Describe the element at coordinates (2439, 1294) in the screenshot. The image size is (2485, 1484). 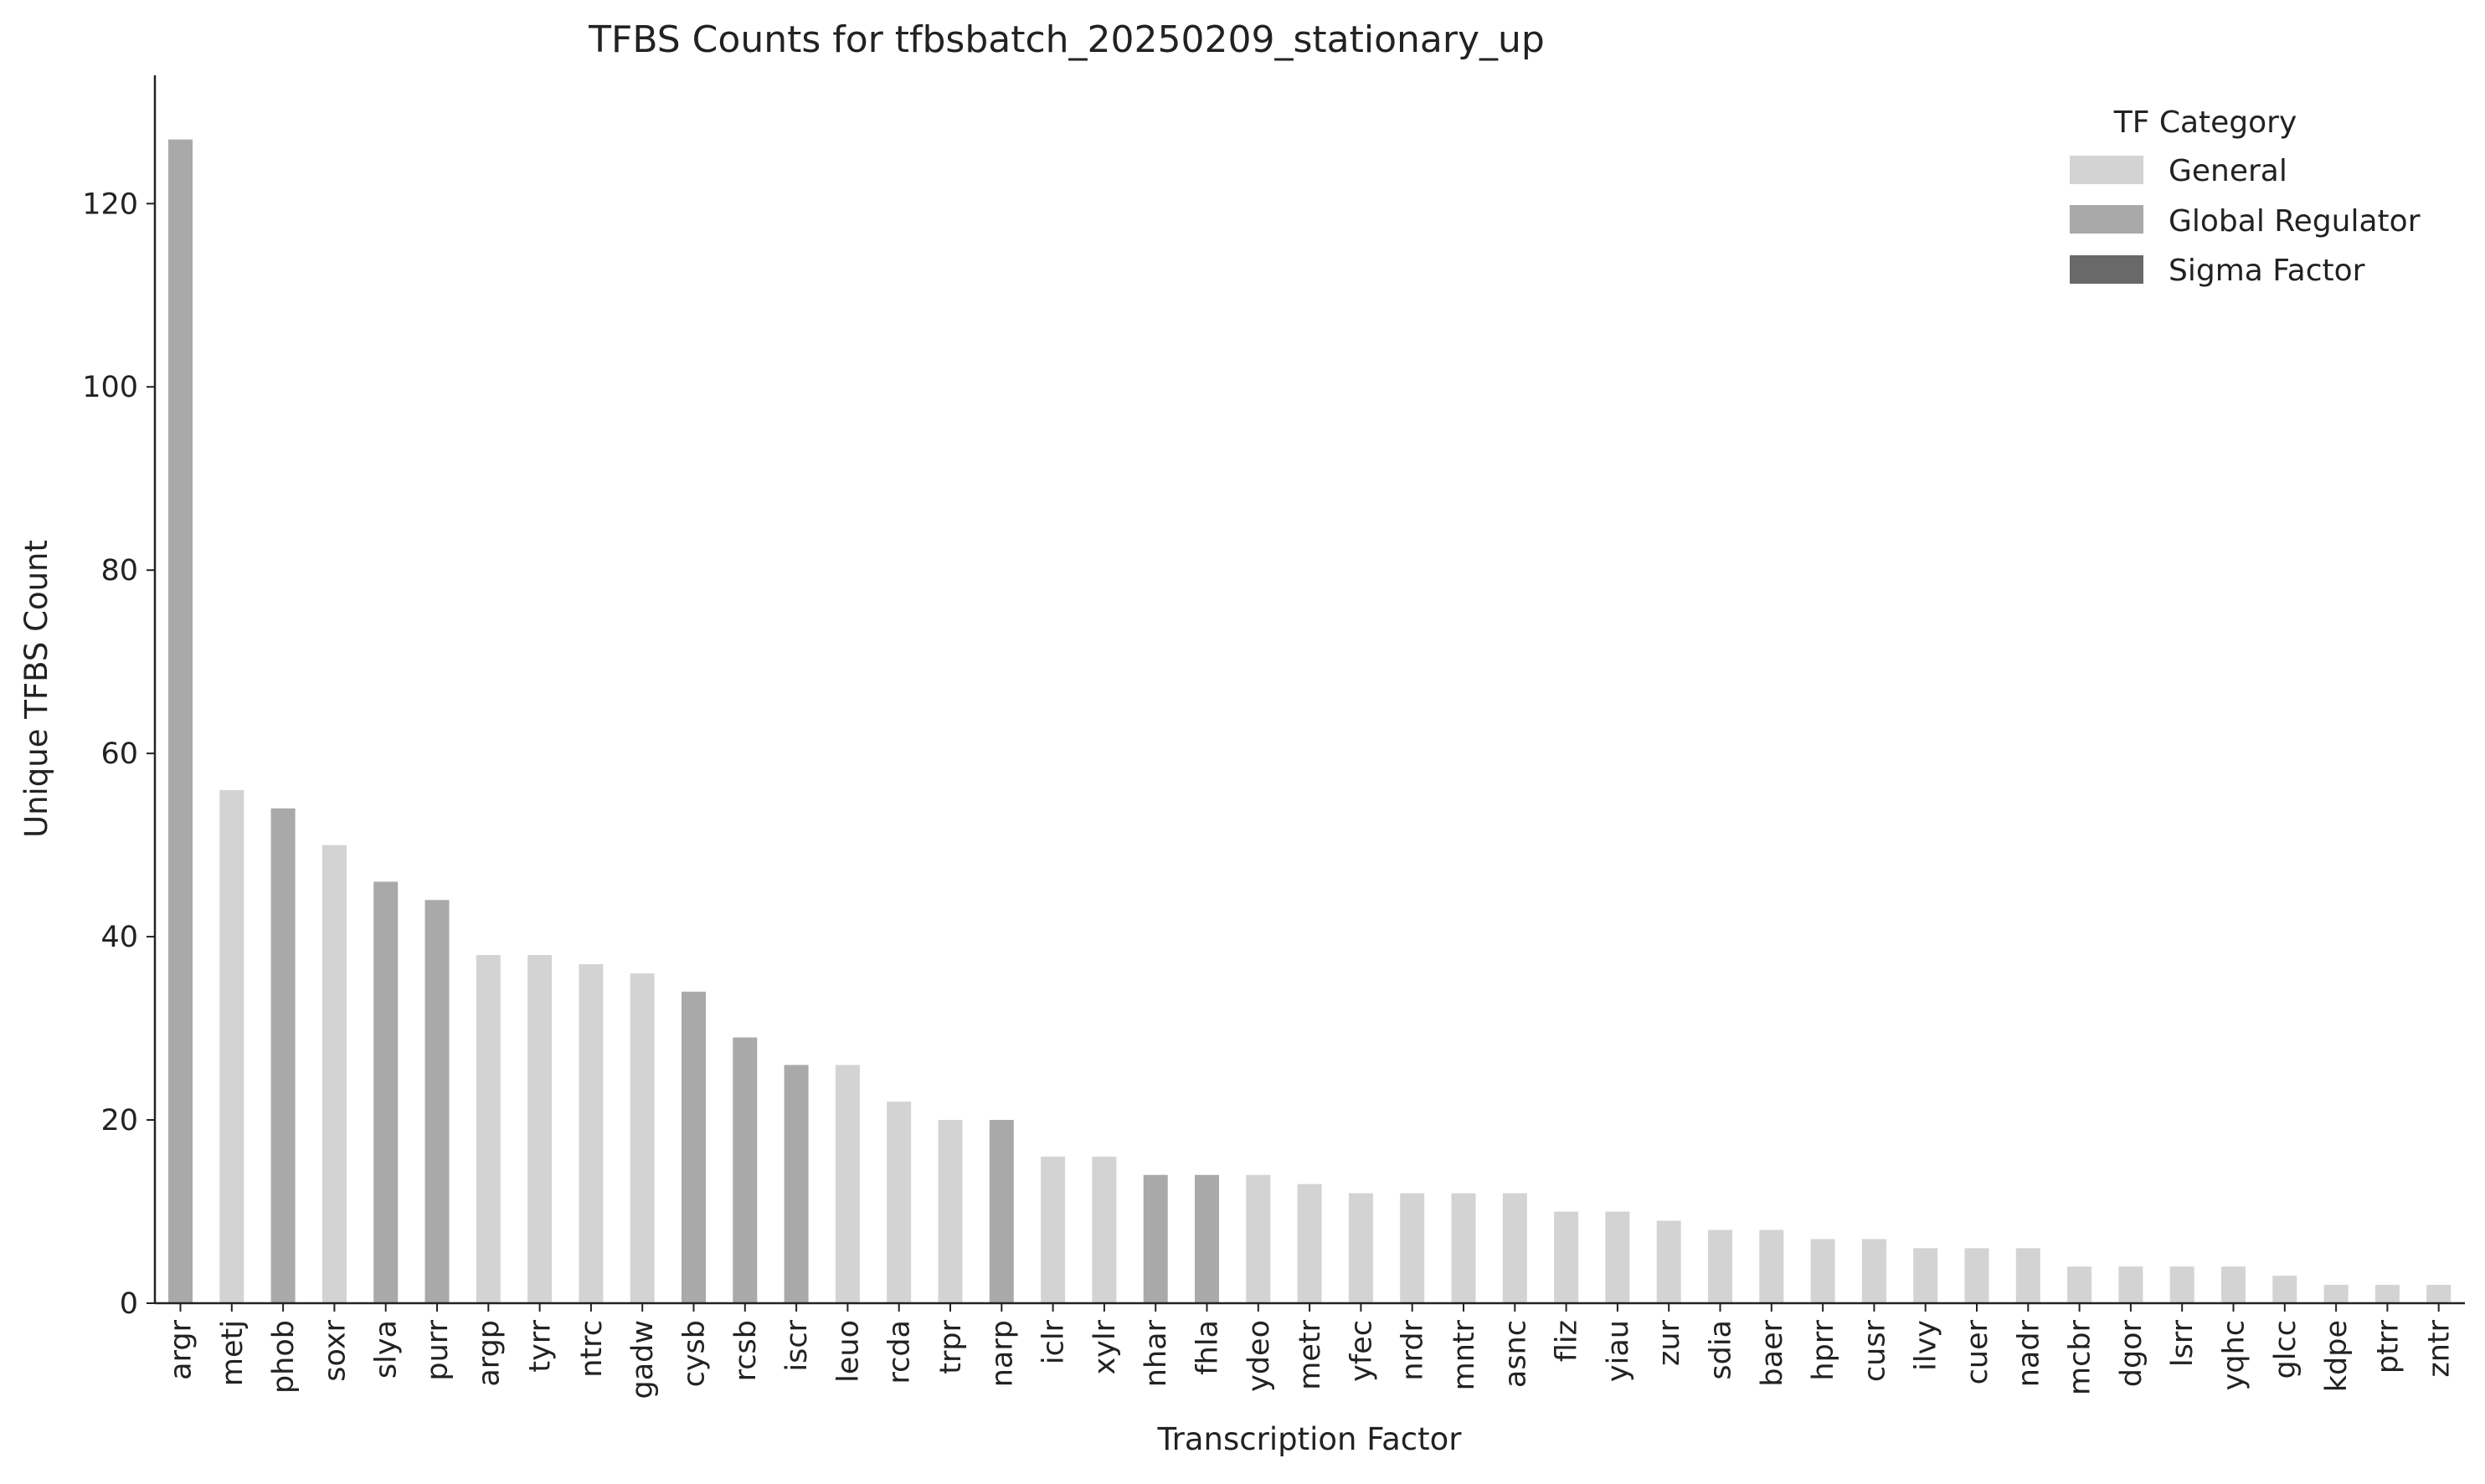
I see `bar-zntr` at that location.